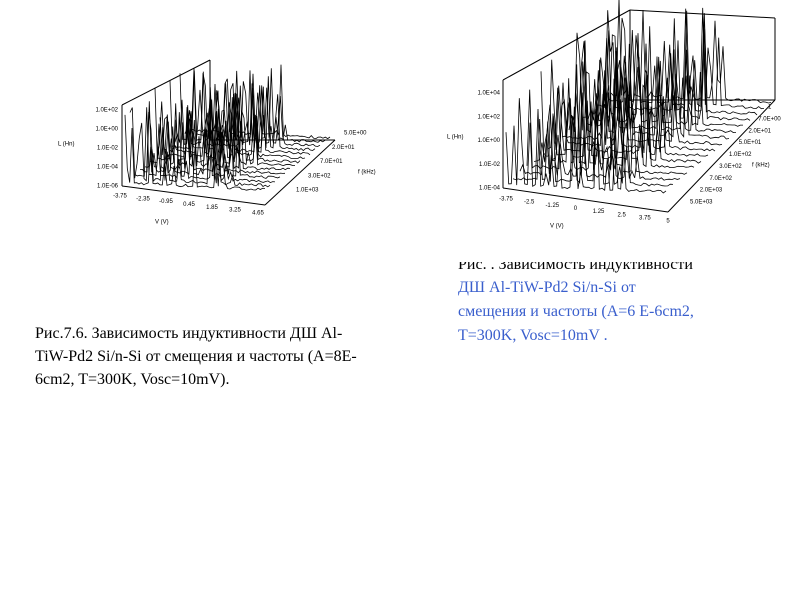 This screenshot has height=600, width=800. Describe the element at coordinates (258, 214) in the screenshot. I see `x-tick-label: 4.65` at that location.